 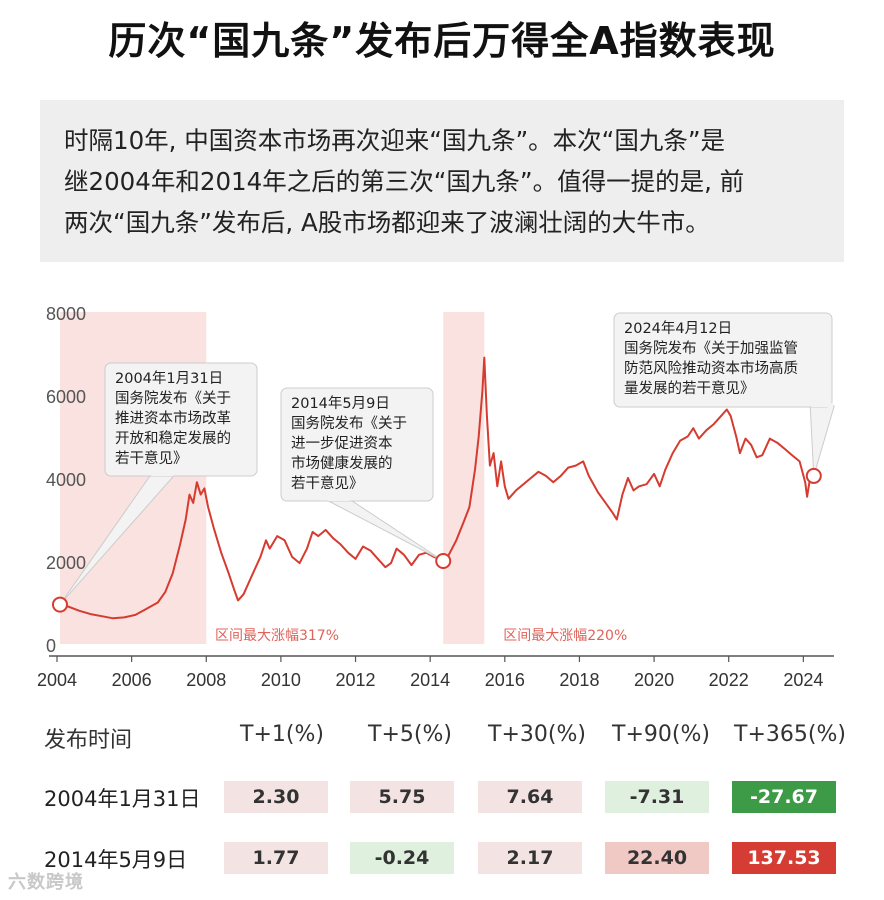 What do you see at coordinates (387, 222) in the screenshot?
I see `intro-line: 两次“国九条”发布后, A股市场都迎来了波澜壮阔的大牛市。` at bounding box center [387, 222].